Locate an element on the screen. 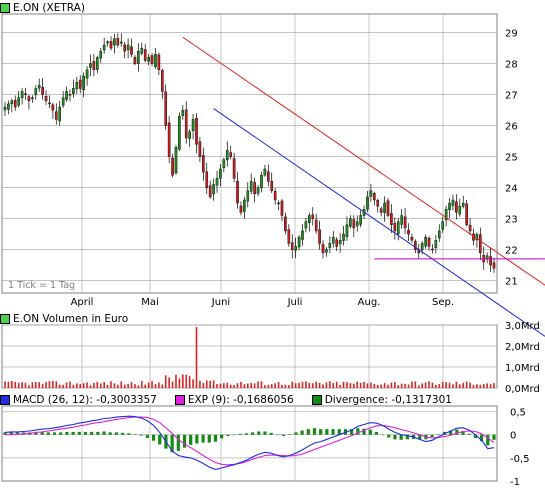 The width and height of the screenshot is (545, 496). month-tick-label: Juli is located at coordinates (295, 302).